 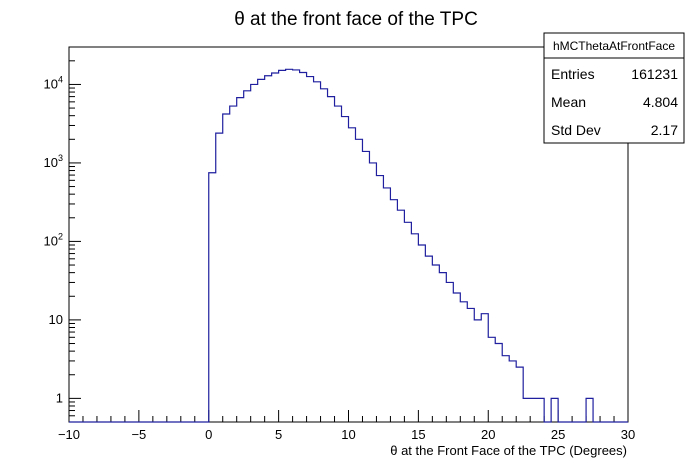 I want to click on stats-entries-label: Entries, so click(x=573, y=74).